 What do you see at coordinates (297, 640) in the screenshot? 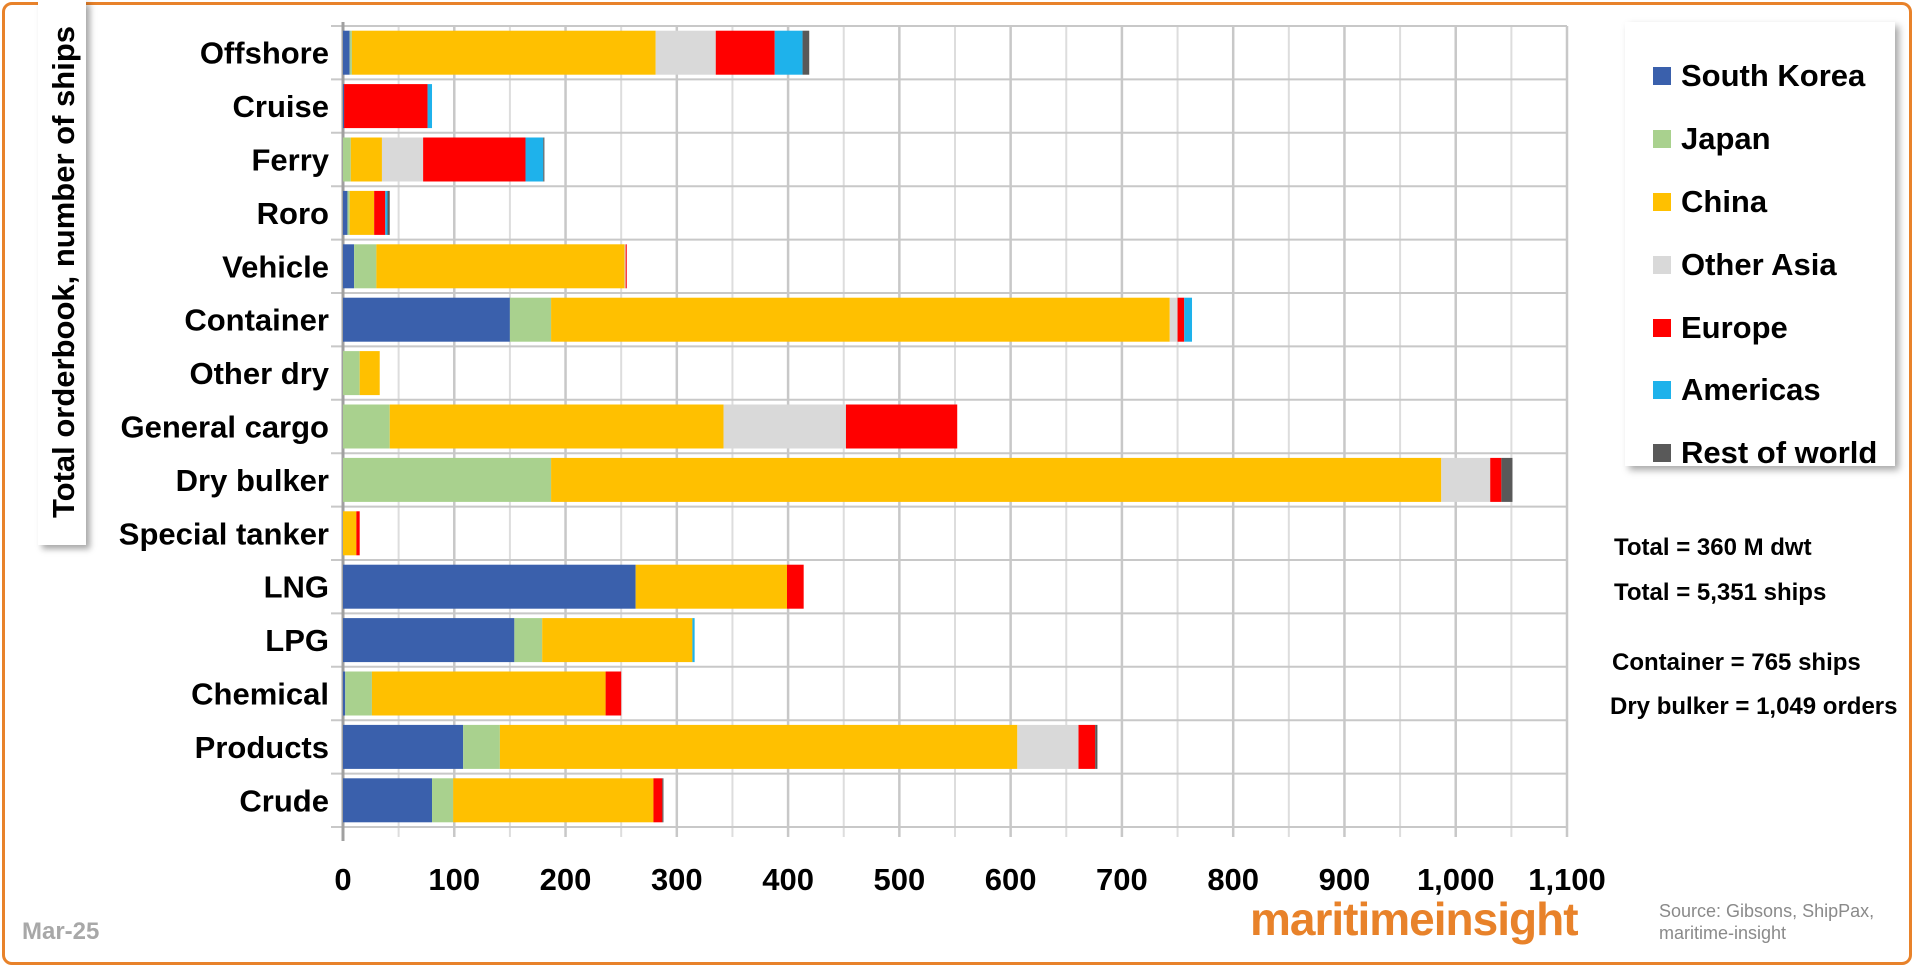
I see `category-label: LPG` at bounding box center [297, 640].